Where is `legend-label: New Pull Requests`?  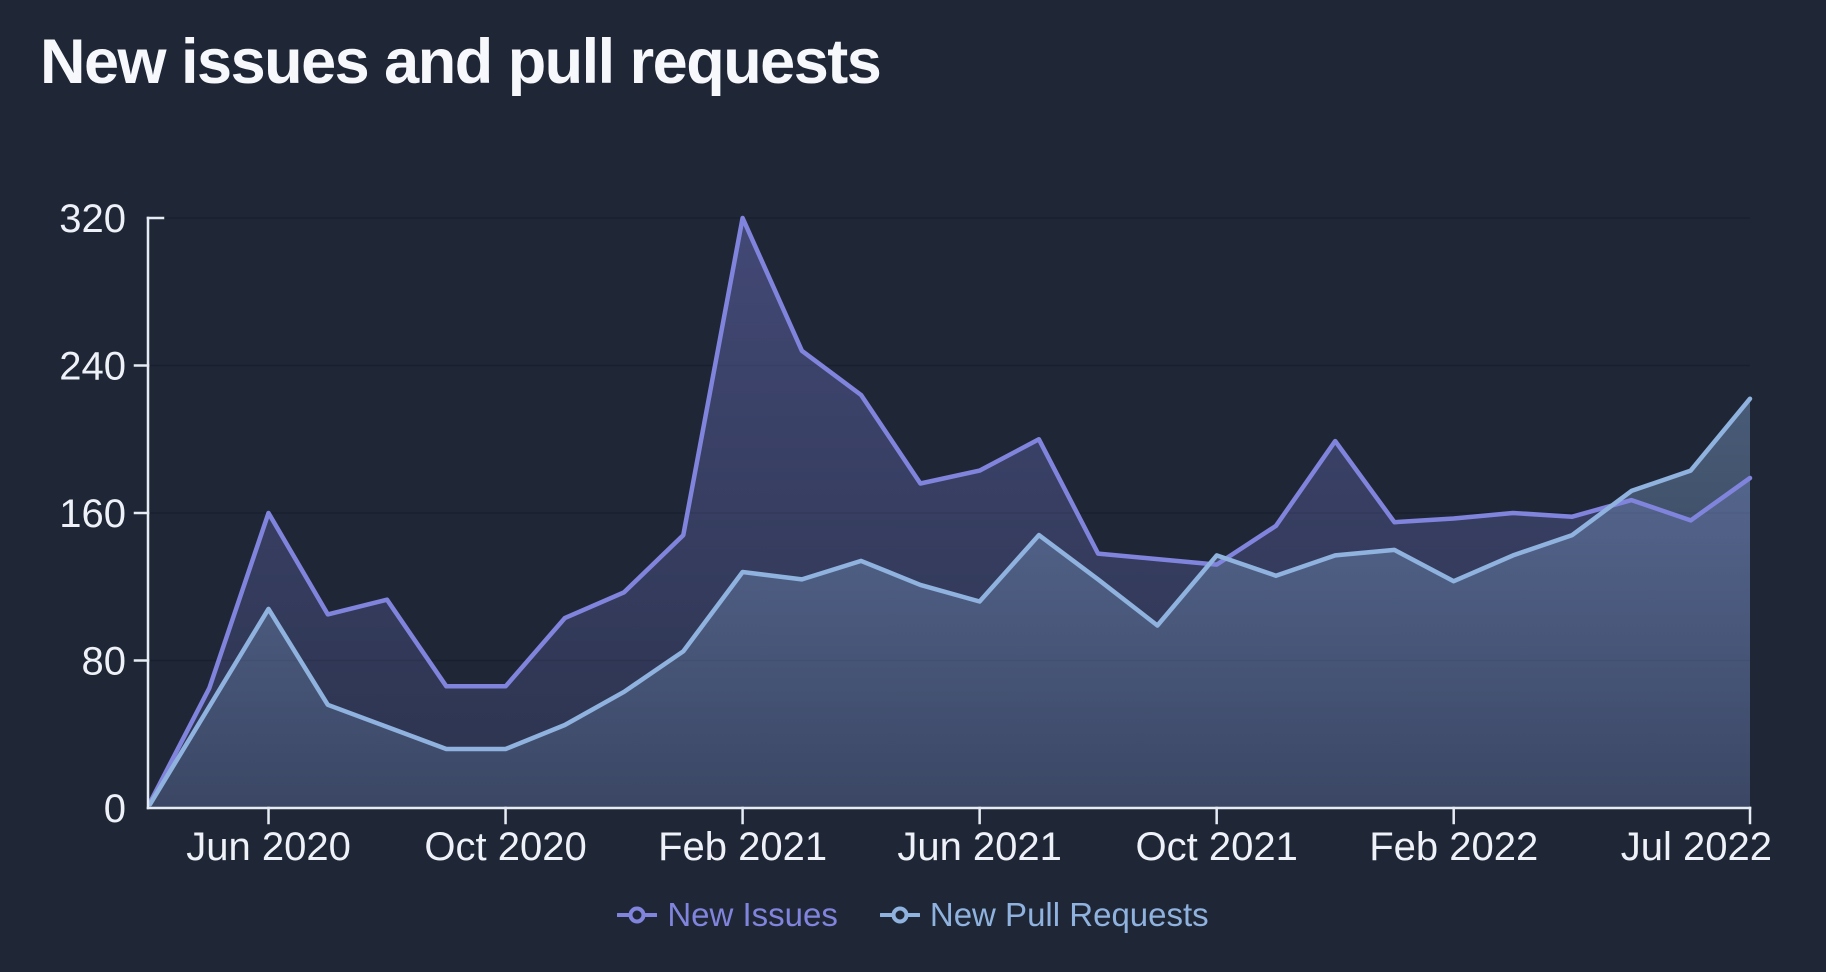
legend-label: New Pull Requests is located at coordinates (1069, 914).